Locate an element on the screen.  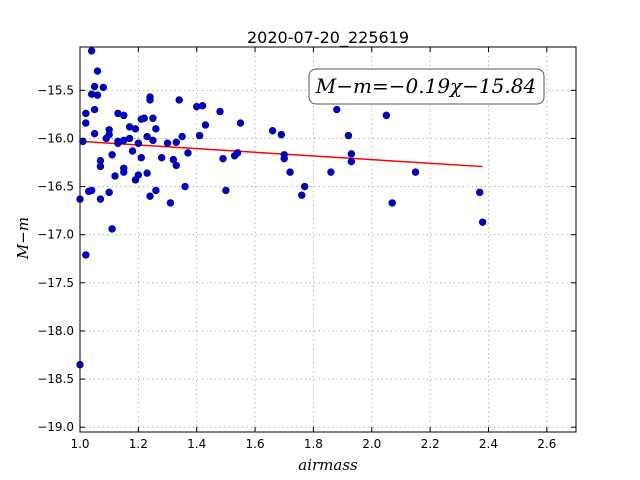
y-tick-label: −15.5 is located at coordinates (55, 90).